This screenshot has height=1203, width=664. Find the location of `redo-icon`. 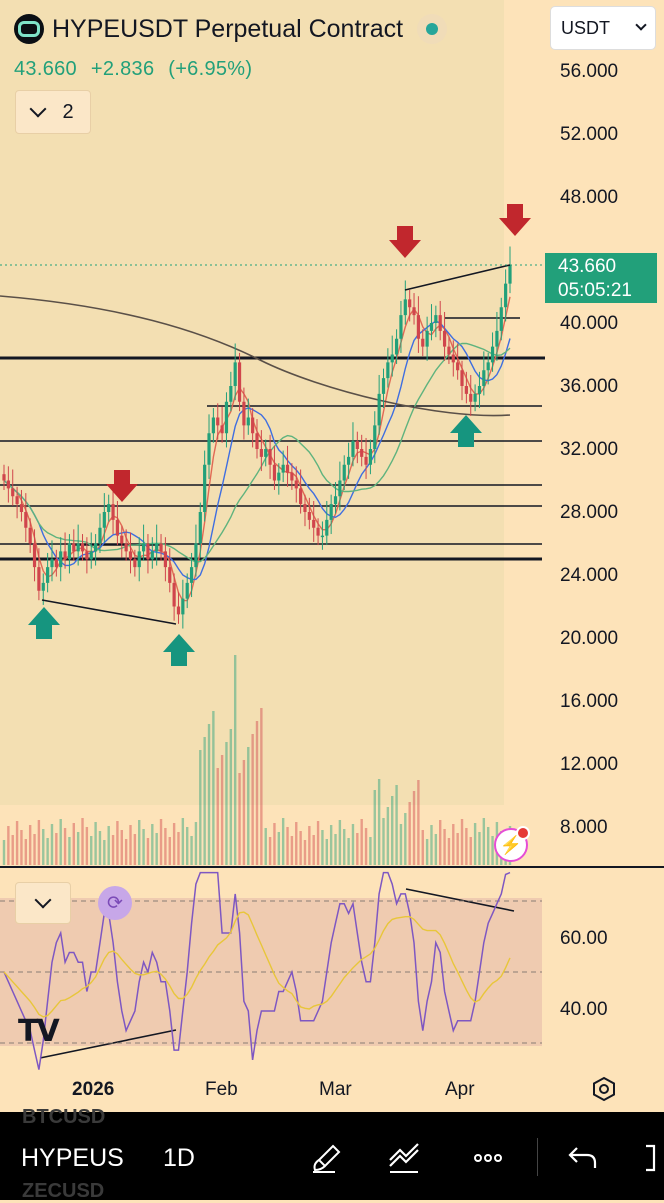

redo-icon is located at coordinates (654, 1158).